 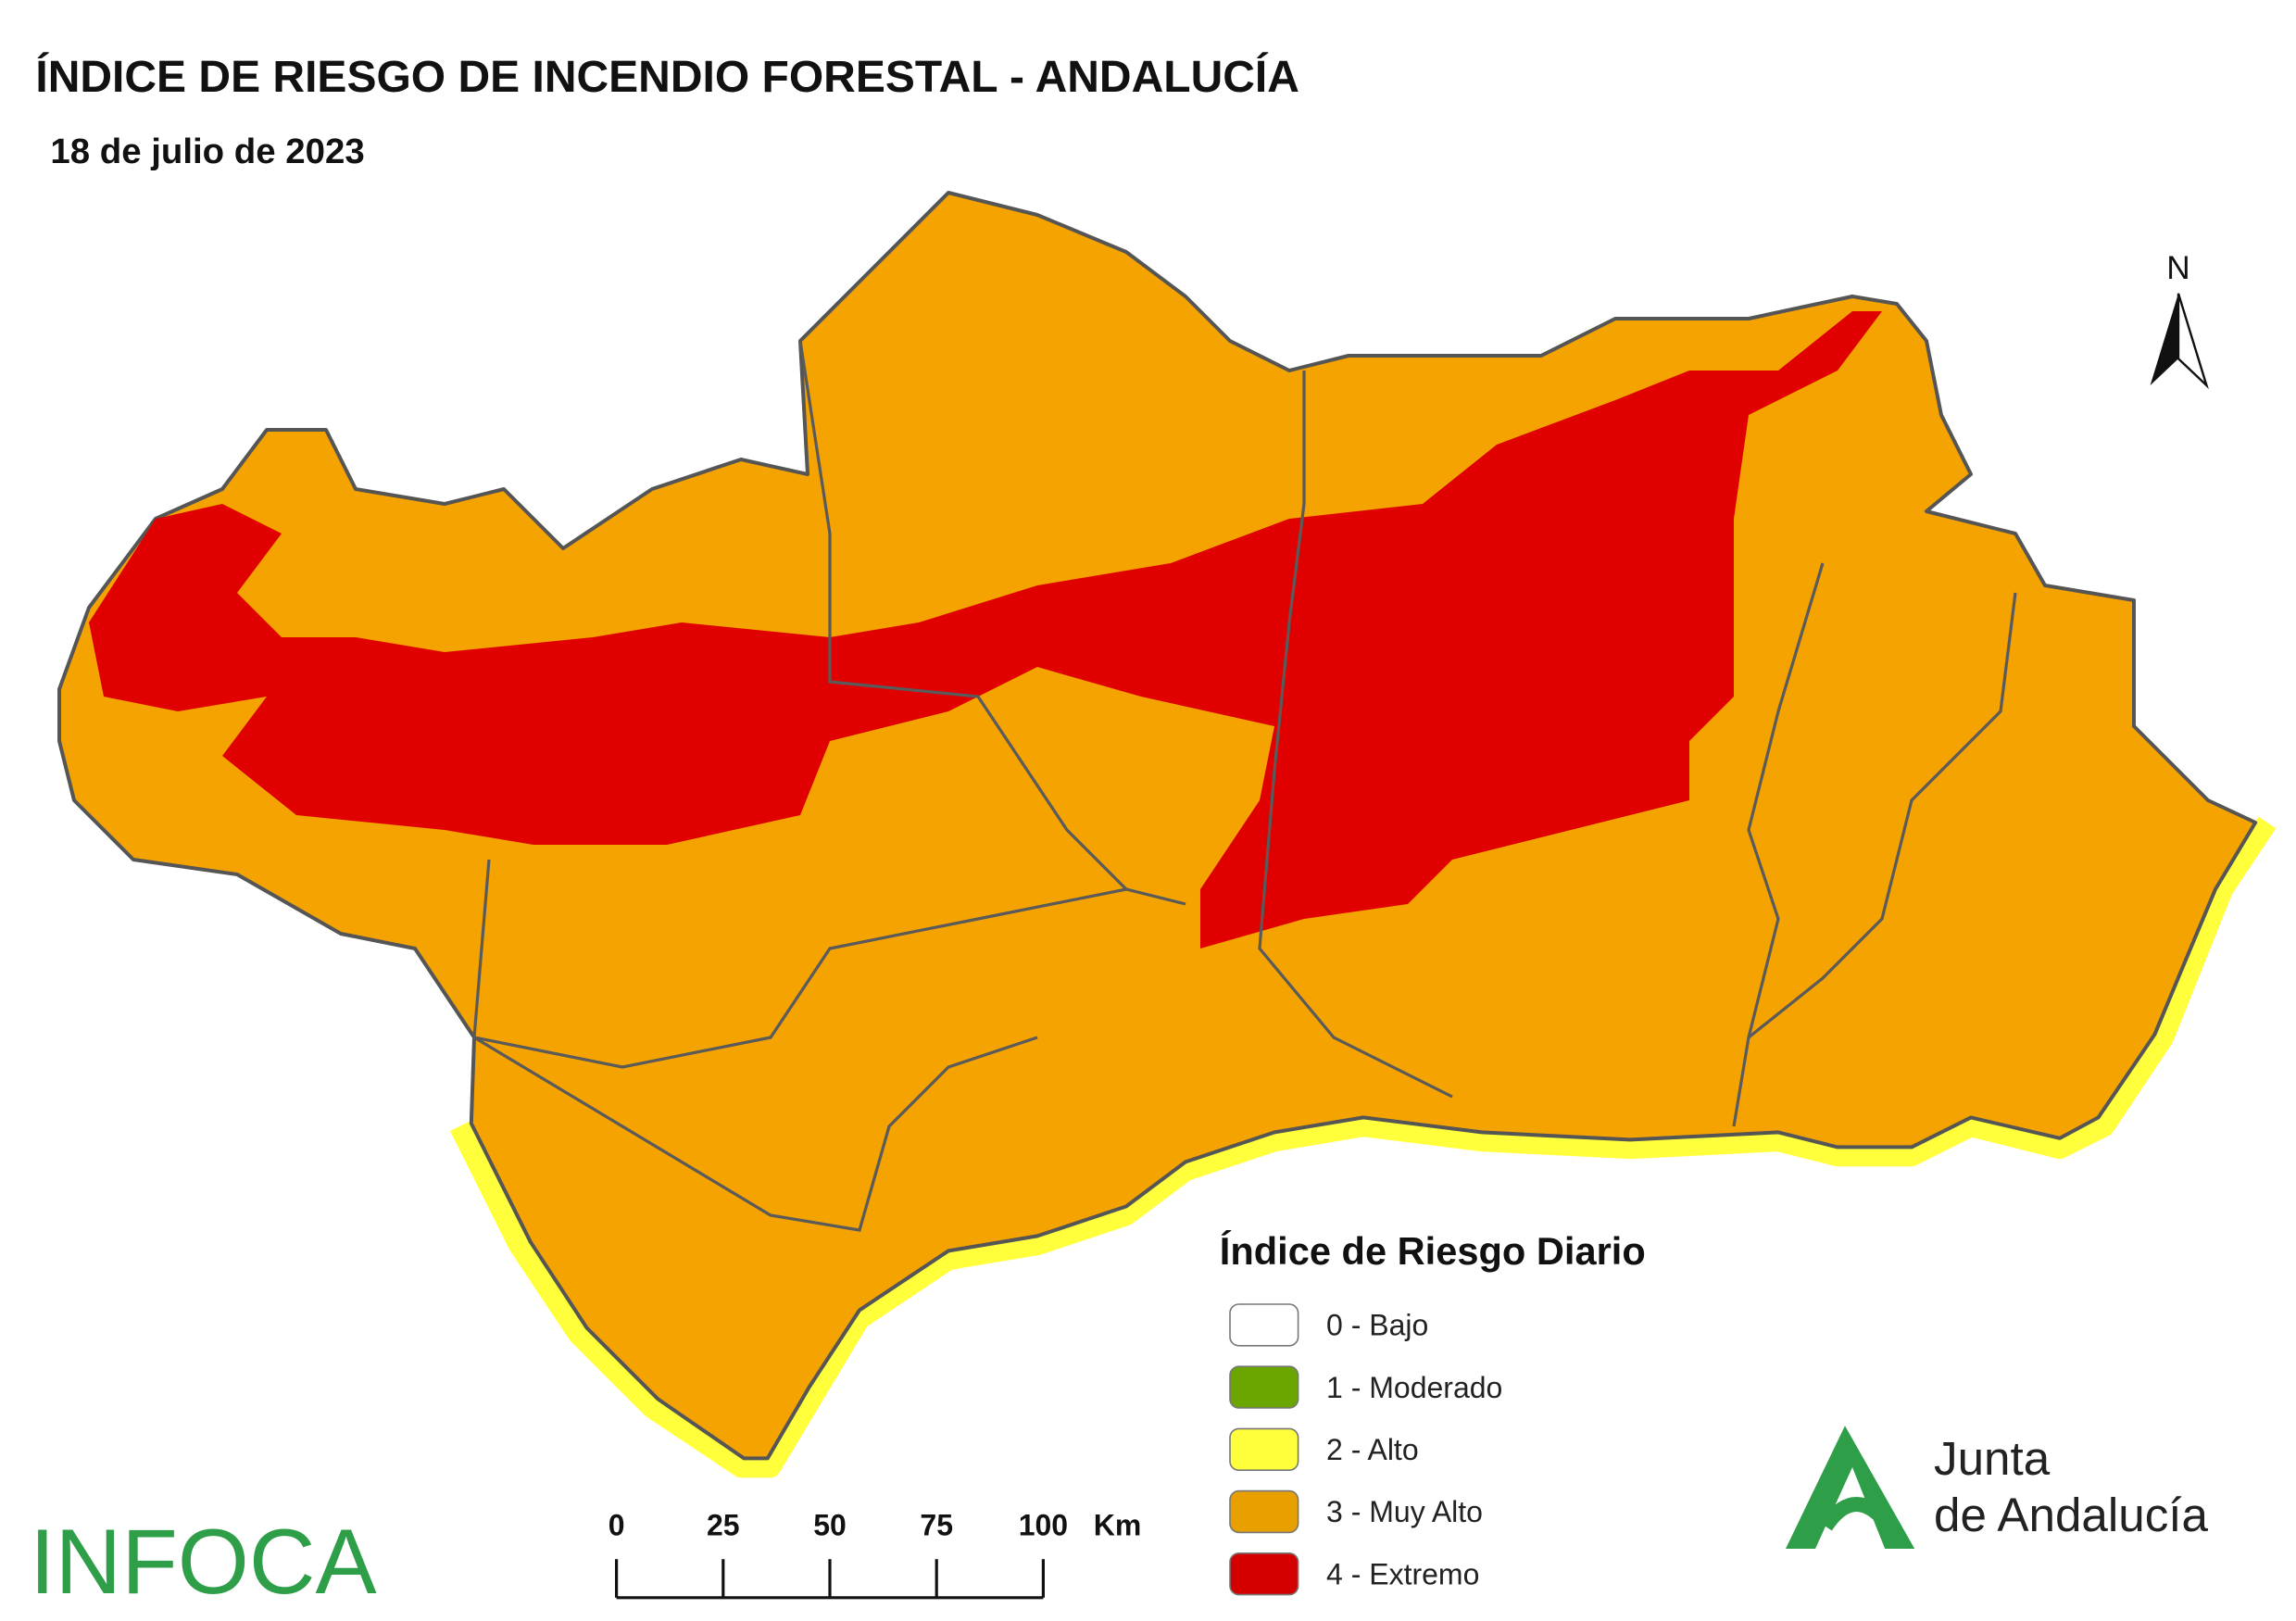 What do you see at coordinates (203, 1562) in the screenshot?
I see `infoca-logo: INFOCA` at bounding box center [203, 1562].